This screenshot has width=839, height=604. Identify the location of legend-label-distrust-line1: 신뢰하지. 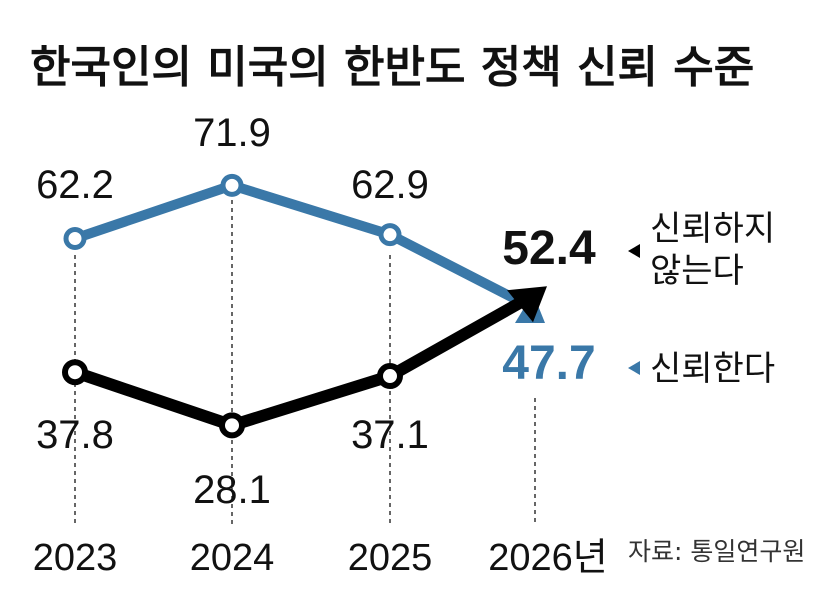
(712, 229).